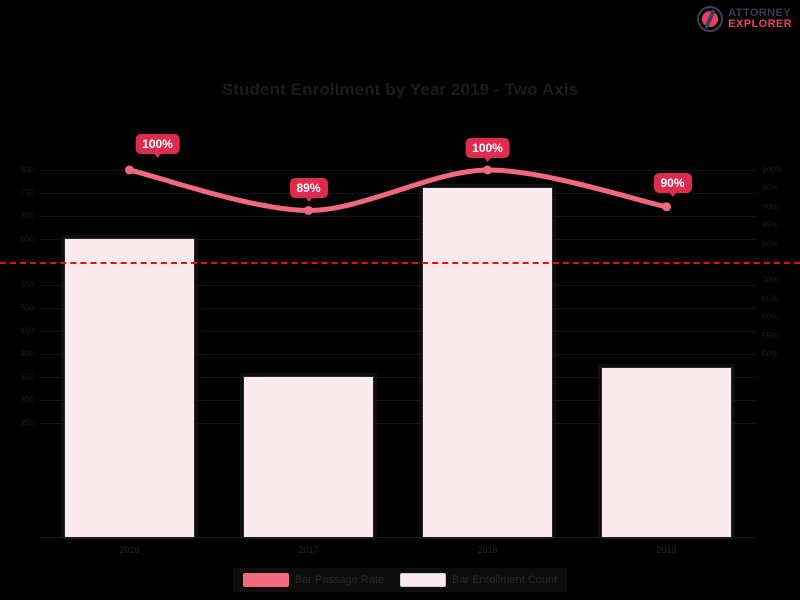  What do you see at coordinates (770, 299) in the screenshot?
I see `y-tick-right: 65%` at bounding box center [770, 299].